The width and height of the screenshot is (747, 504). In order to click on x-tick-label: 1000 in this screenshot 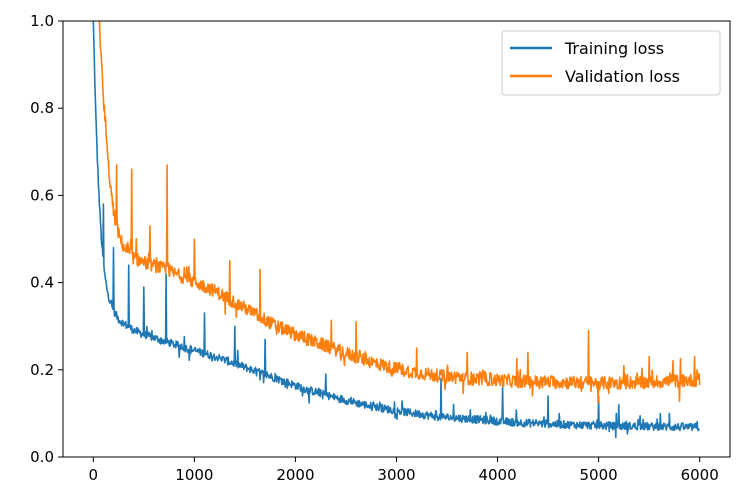, I will do `click(194, 475)`.